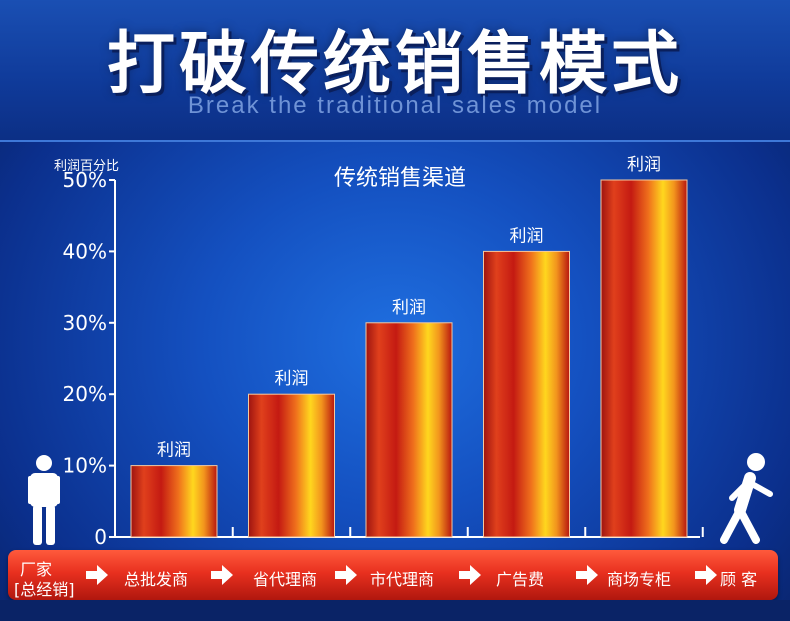  Describe the element at coordinates (44, 589) in the screenshot. I see `flow-start-line2: [总经销]` at that location.